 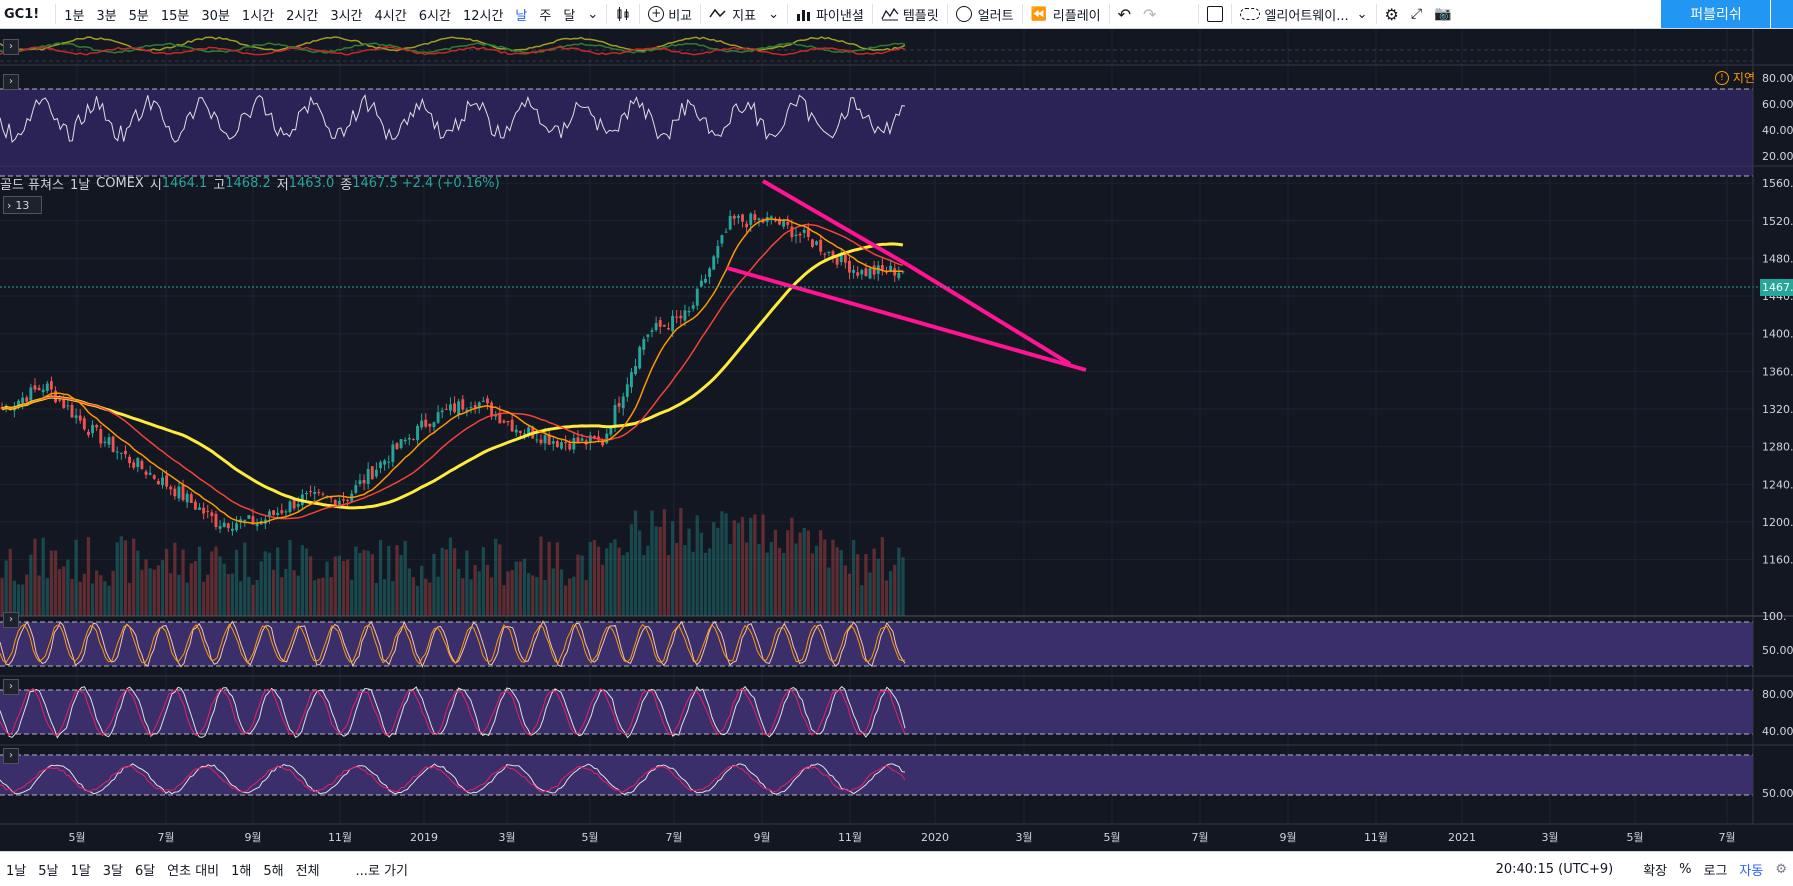 What do you see at coordinates (273, 871) in the screenshot?
I see `range-5y: 5해` at bounding box center [273, 871].